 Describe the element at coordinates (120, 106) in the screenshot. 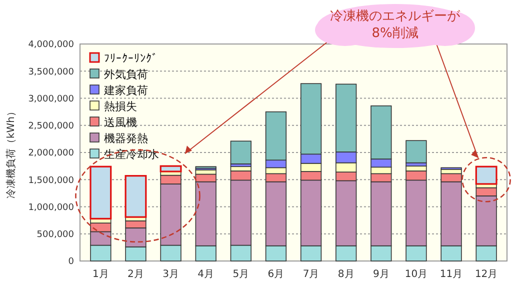

I see `legend-label: 熱損失` at that location.